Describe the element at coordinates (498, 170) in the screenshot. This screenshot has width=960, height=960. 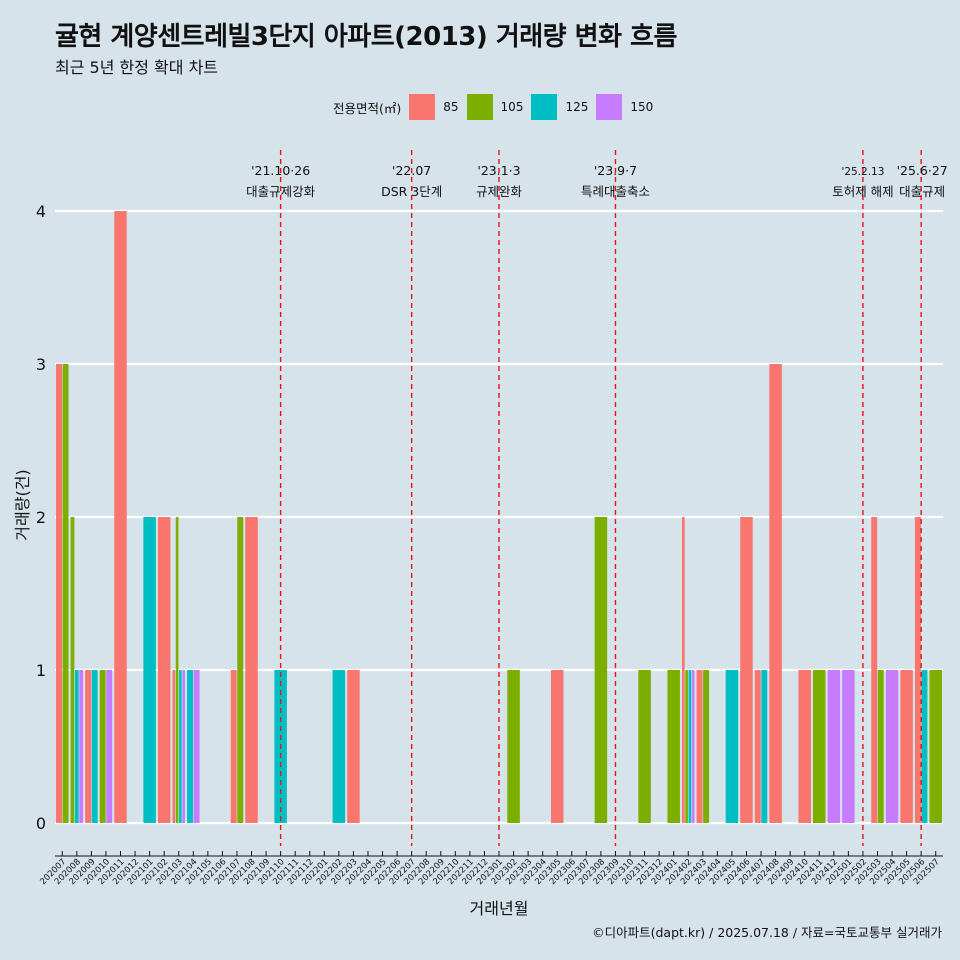
I see `event-date: '23.1·3` at that location.